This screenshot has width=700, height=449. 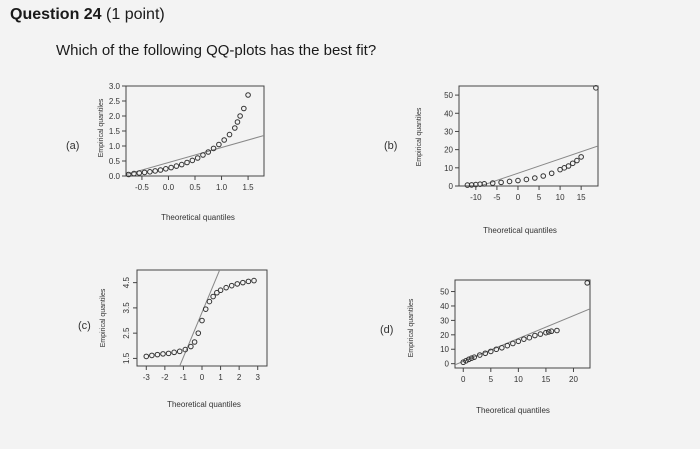 What do you see at coordinates (257, 377) in the screenshot?
I see `x-tick-label: 3` at bounding box center [257, 377].